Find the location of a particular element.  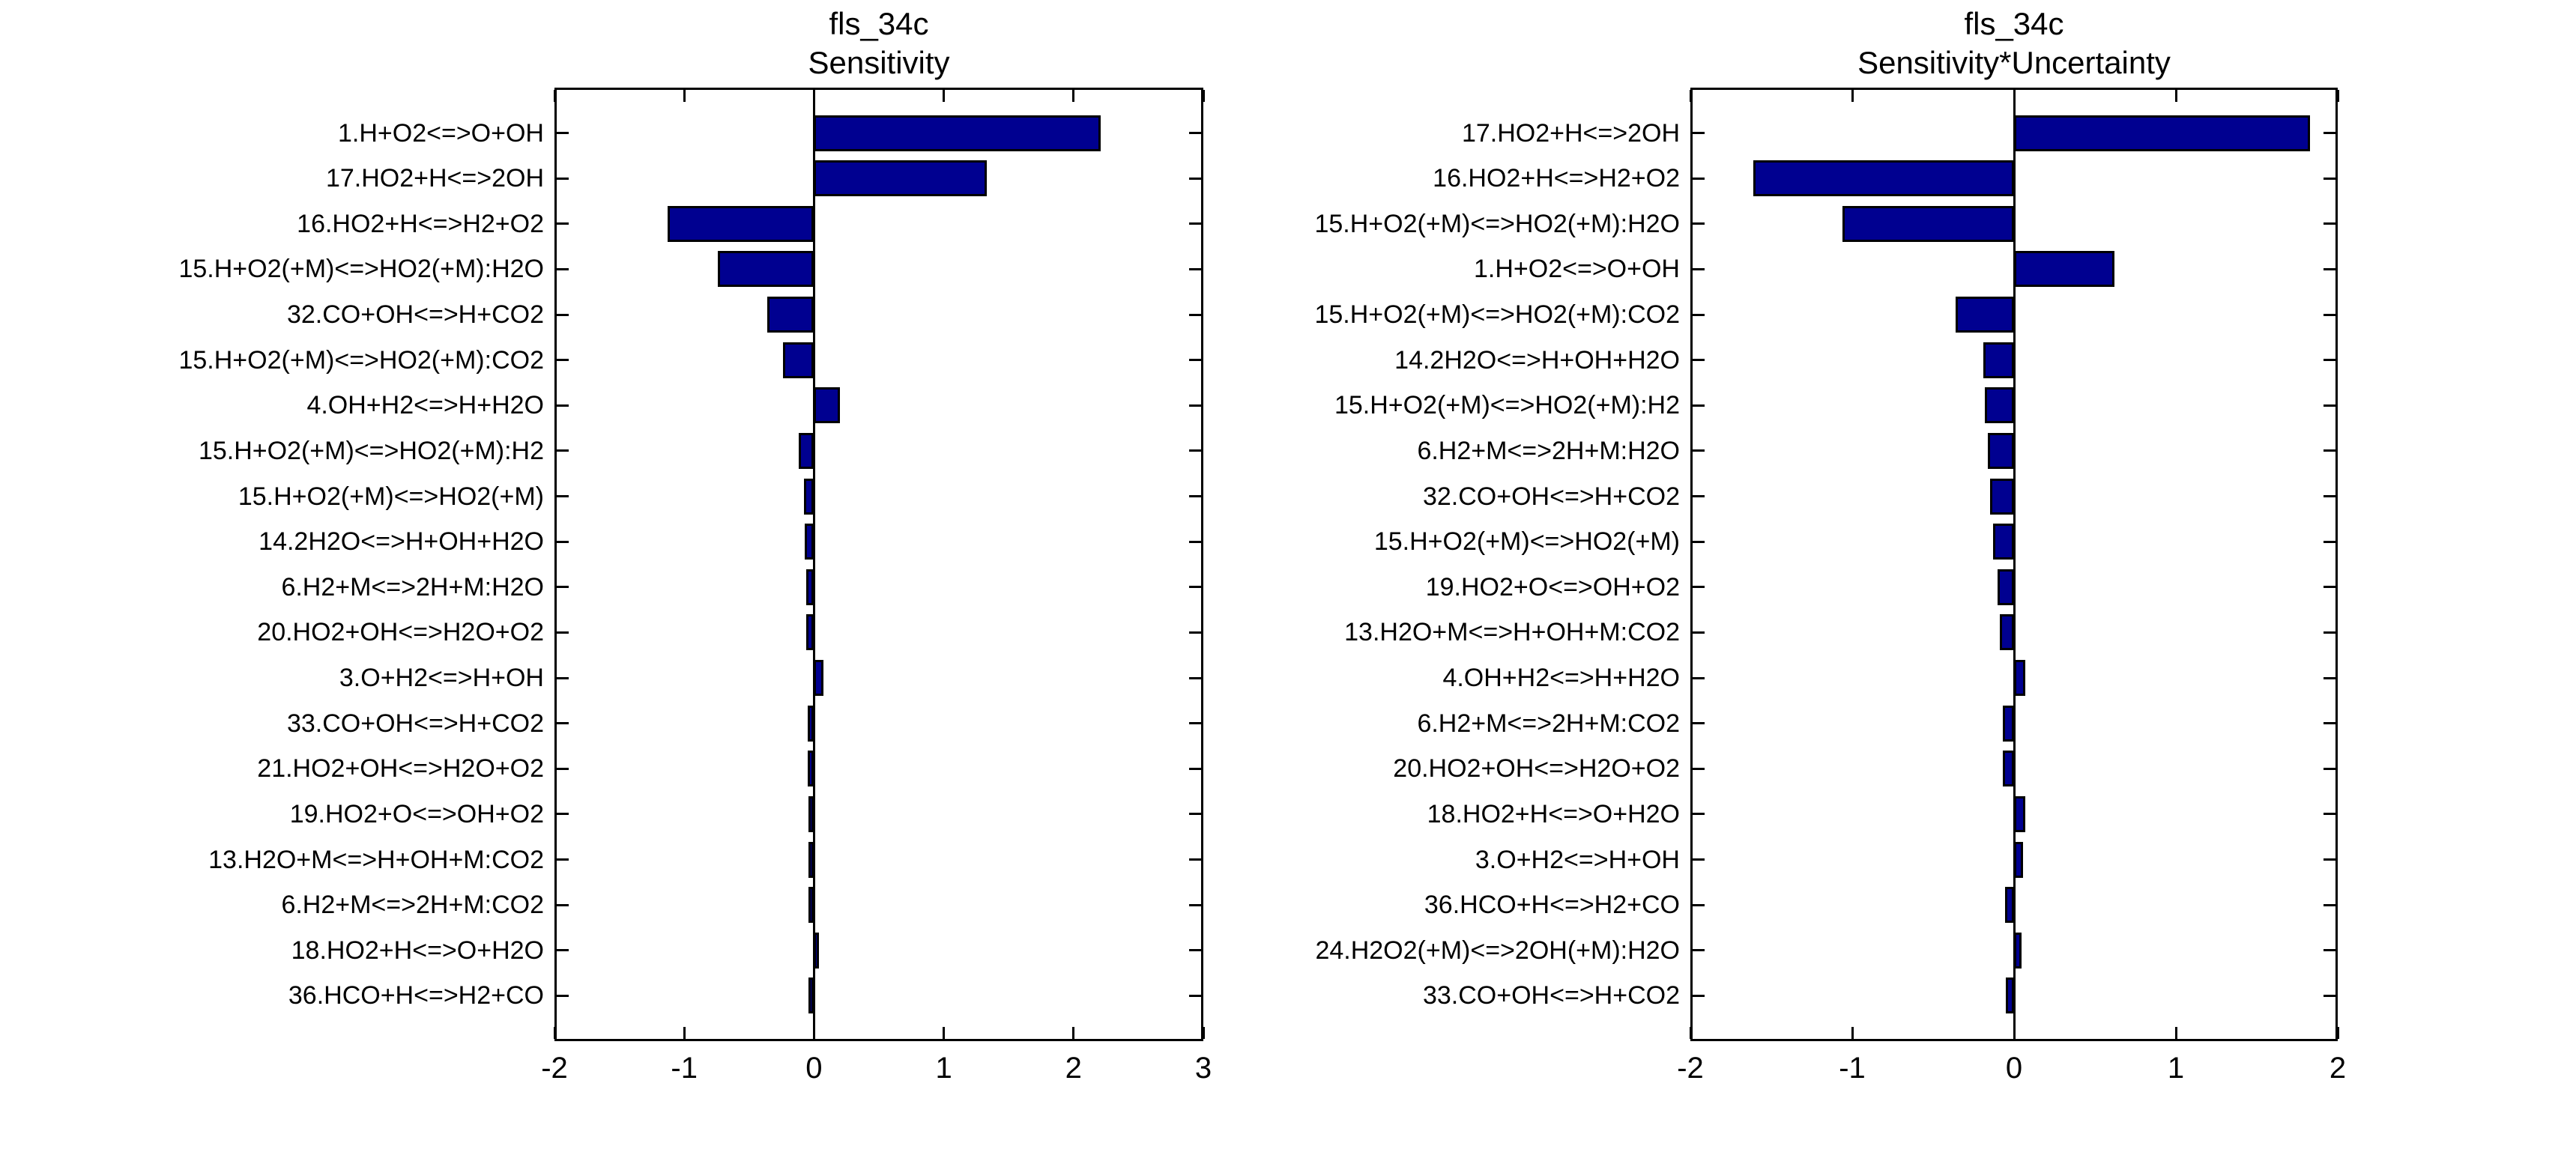

y-axis-label: 32.CO+OH<=>H+CO2 is located at coordinates (1551, 496).